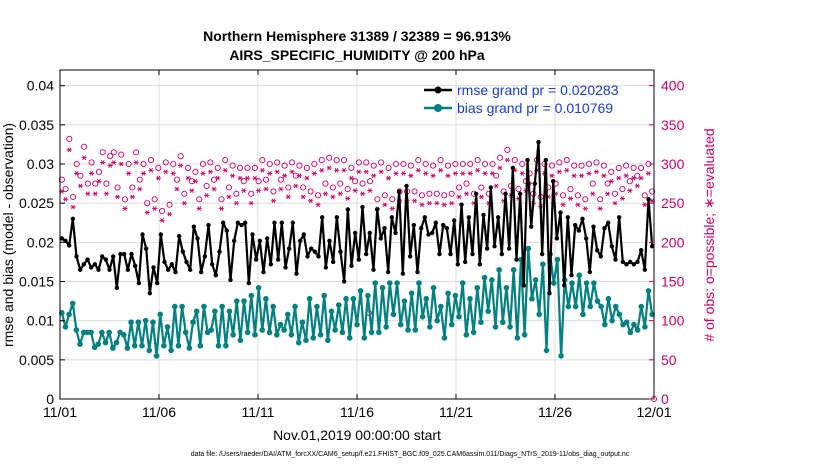  Describe the element at coordinates (40, 321) in the screenshot. I see `y-tick-label: 0.01` at that location.